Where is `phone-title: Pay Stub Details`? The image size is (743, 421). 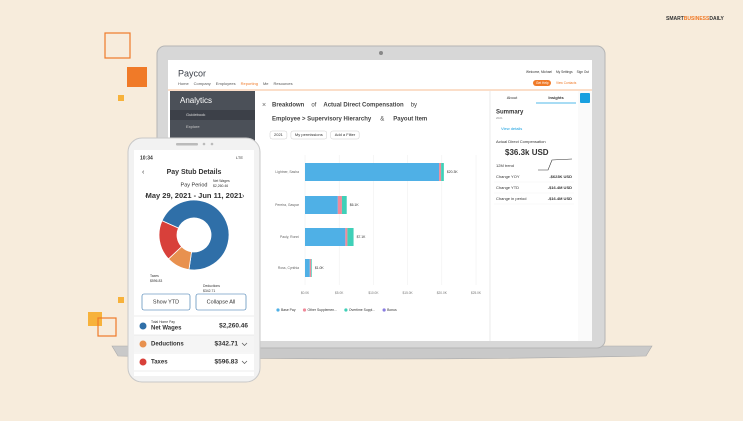
phone-title: Pay Stub Details is located at coordinates (194, 172).